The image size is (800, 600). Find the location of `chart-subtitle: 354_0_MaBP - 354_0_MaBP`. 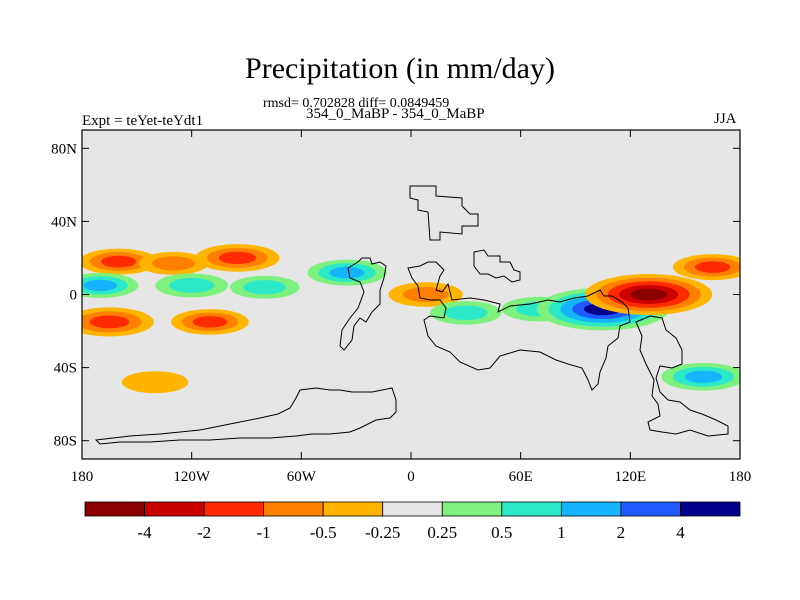

chart-subtitle: 354_0_MaBP - 354_0_MaBP is located at coordinates (395, 114).